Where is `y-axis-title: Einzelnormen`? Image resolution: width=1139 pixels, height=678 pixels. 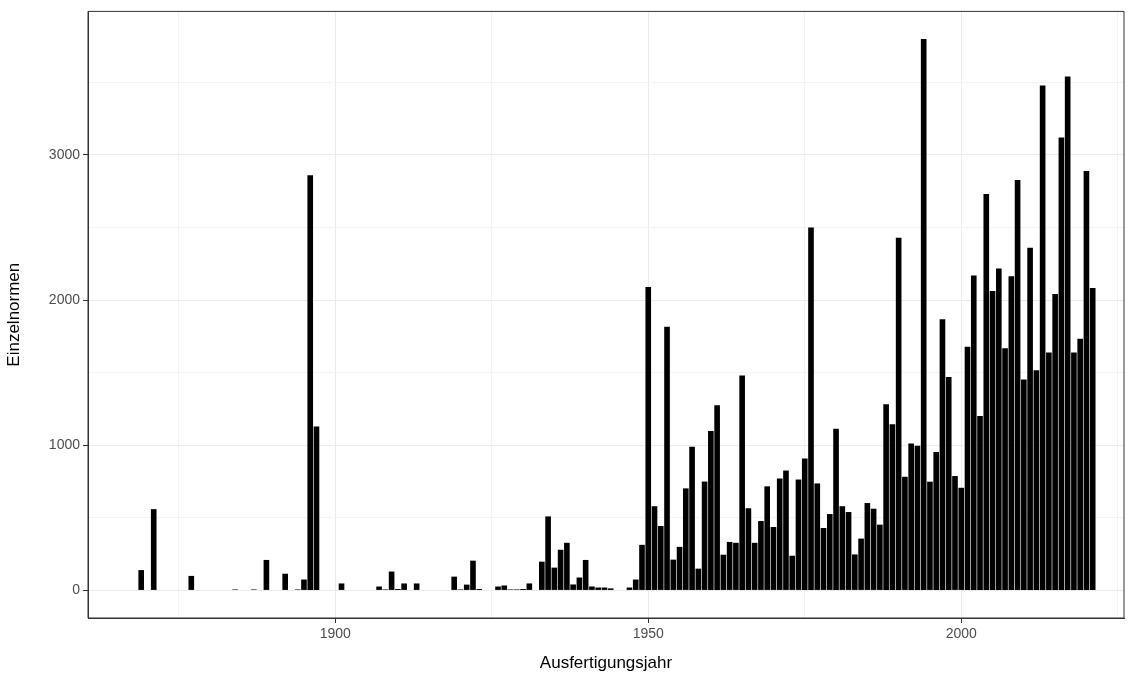 y-axis-title: Einzelnormen is located at coordinates (13, 314).